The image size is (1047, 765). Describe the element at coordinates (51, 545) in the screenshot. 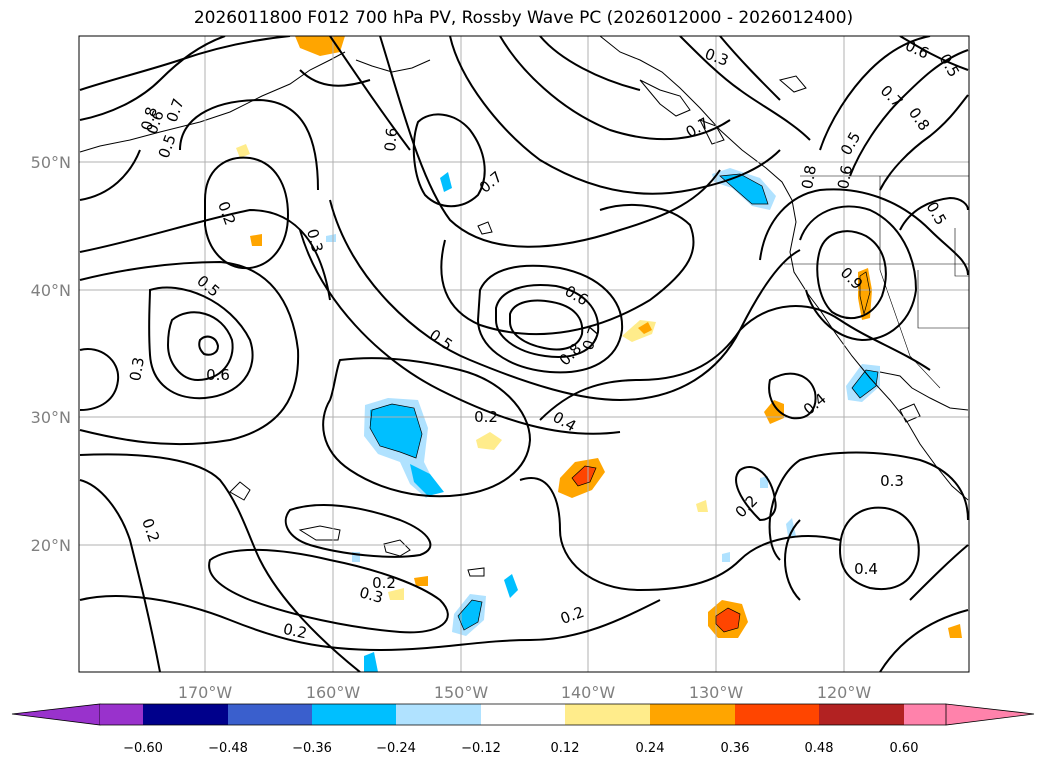

I see `lat-label-20n: 20°N` at that location.